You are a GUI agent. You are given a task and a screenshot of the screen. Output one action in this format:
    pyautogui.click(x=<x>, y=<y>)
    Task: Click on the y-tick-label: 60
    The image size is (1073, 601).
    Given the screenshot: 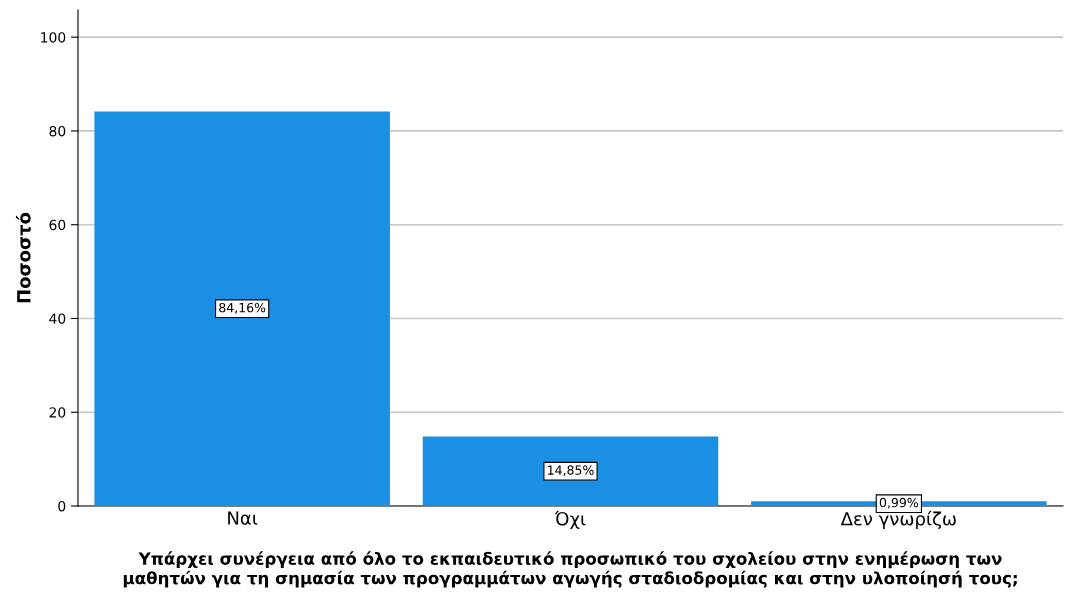 What is the action you would take?
    pyautogui.click(x=57, y=225)
    